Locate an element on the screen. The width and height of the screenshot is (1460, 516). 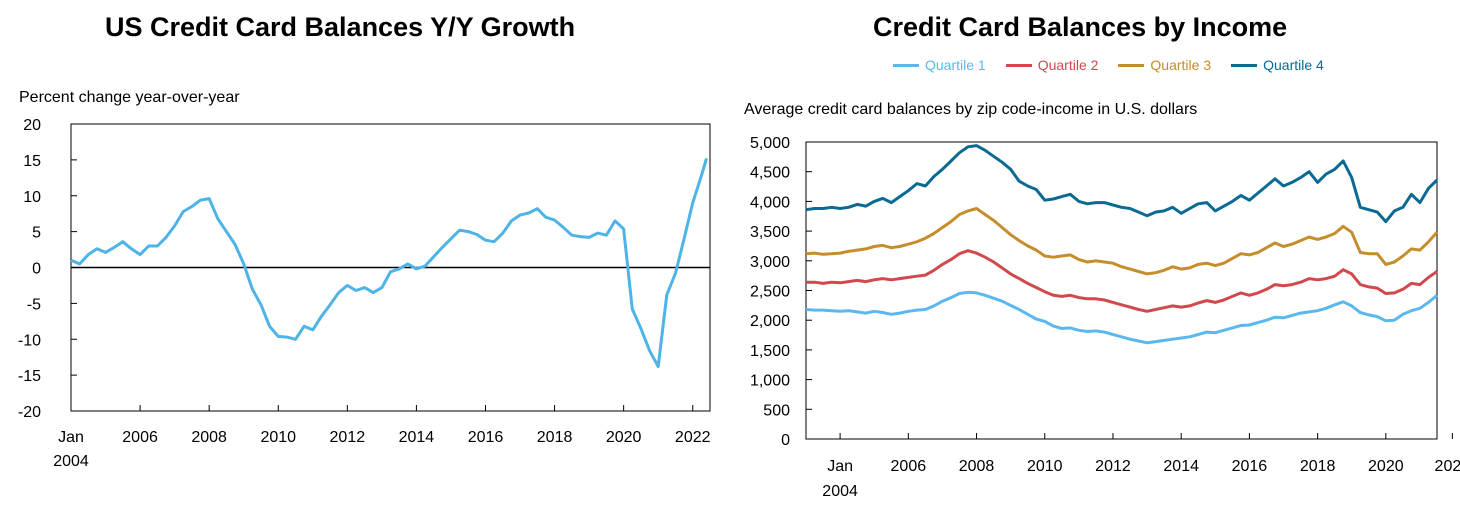
legend-item: Quartile 2 is located at coordinates (1052, 65).